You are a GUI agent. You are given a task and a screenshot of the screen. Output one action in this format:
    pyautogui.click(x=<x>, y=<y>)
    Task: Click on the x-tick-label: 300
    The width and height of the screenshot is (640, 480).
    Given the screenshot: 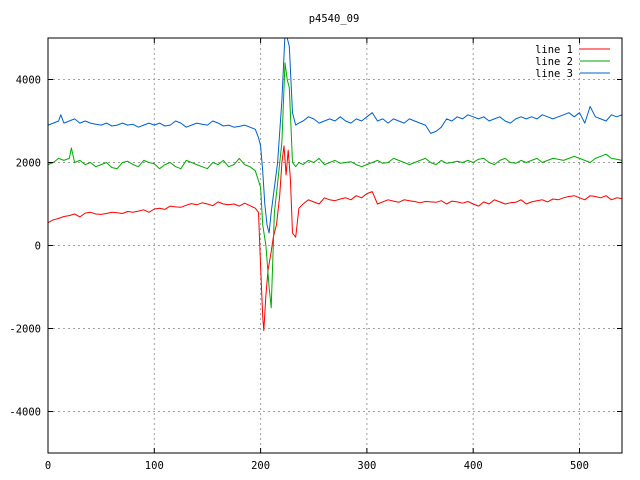 What is the action you would take?
    pyautogui.click(x=366, y=466)
    